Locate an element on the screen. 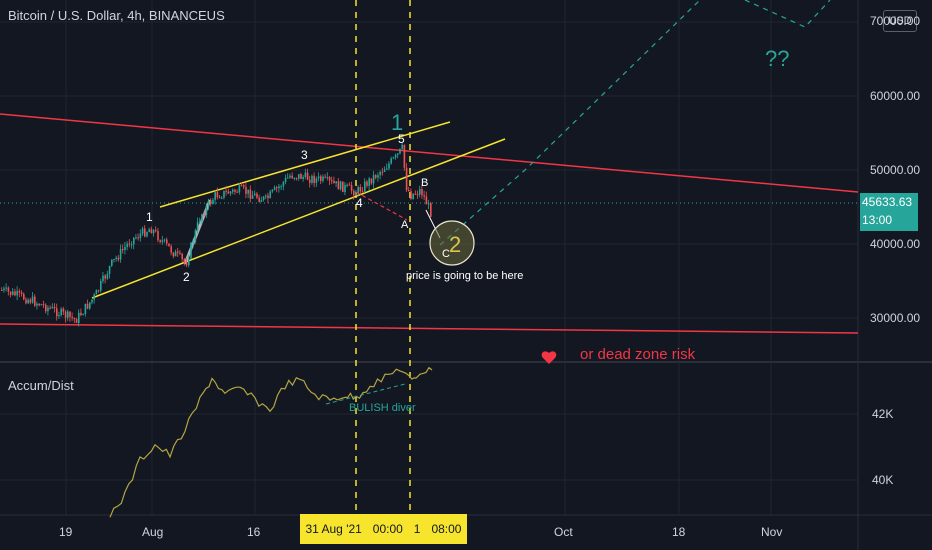 The height and width of the screenshot is (550, 932). indicator-axis-label: 40K is located at coordinates (883, 480).